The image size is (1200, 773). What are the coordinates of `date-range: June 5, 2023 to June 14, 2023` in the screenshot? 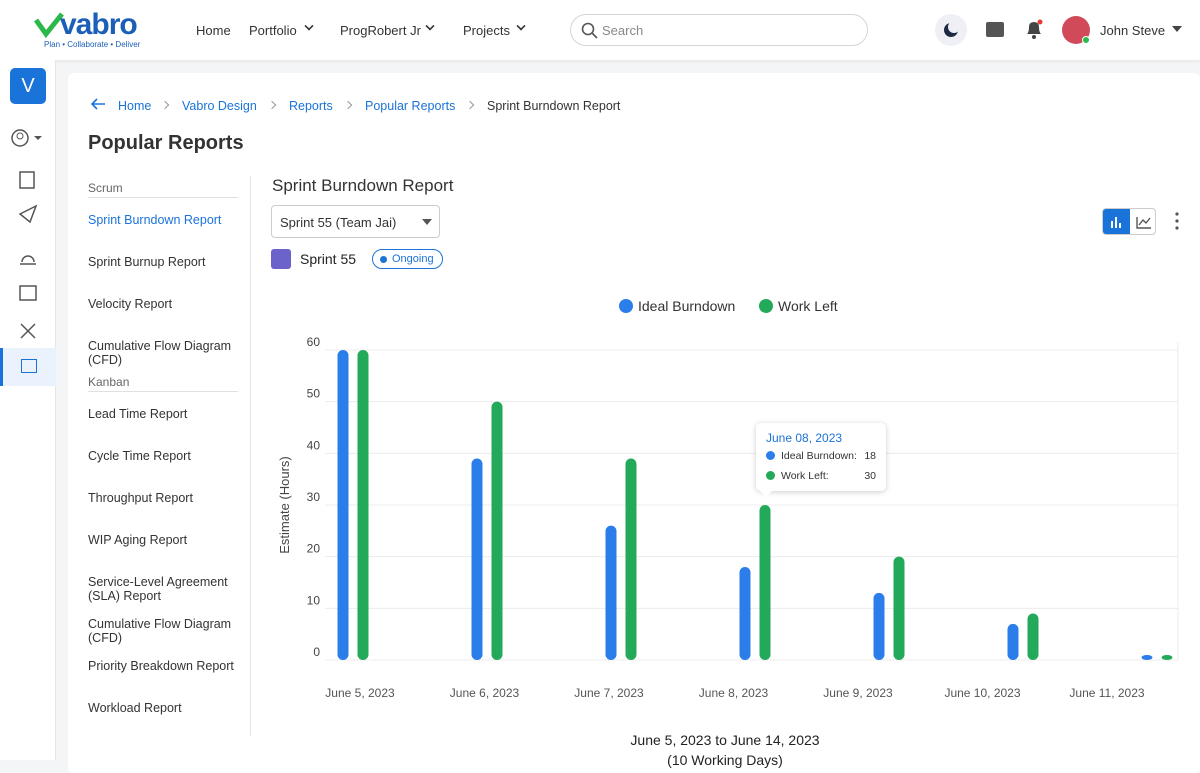 It's located at (725, 740).